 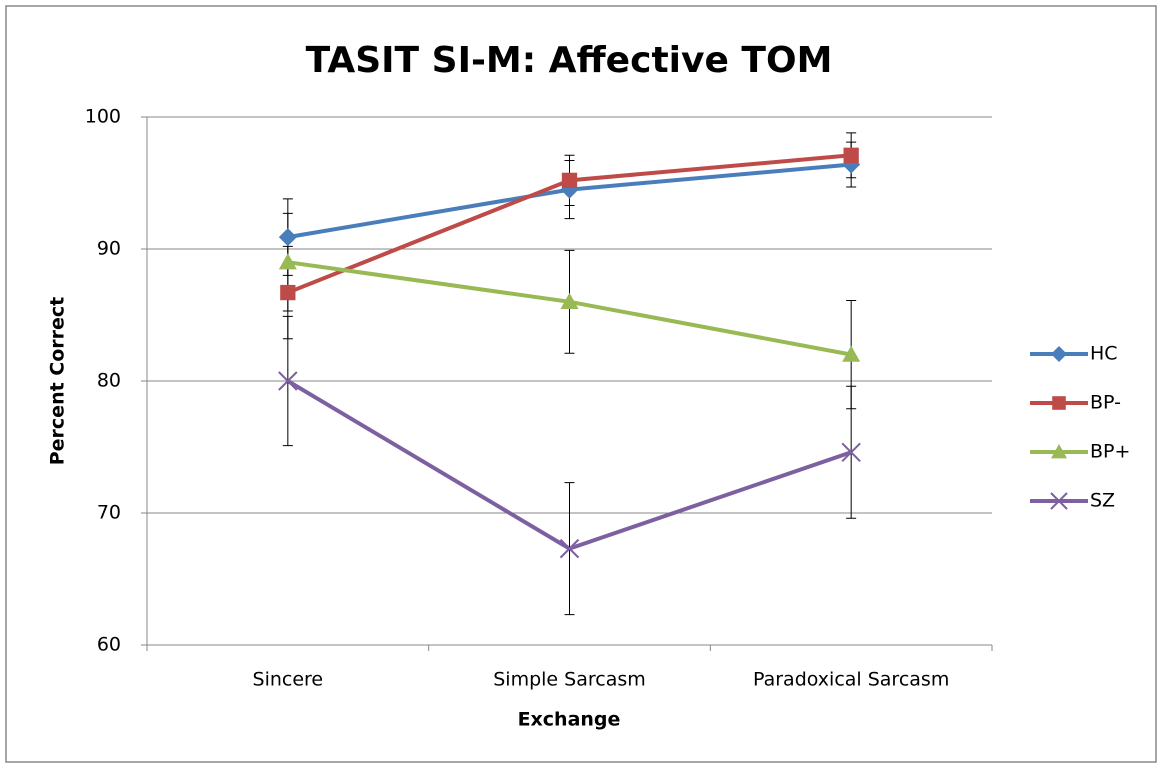 What do you see at coordinates (1105, 403) in the screenshot?
I see `legend-label: BP-` at bounding box center [1105, 403].